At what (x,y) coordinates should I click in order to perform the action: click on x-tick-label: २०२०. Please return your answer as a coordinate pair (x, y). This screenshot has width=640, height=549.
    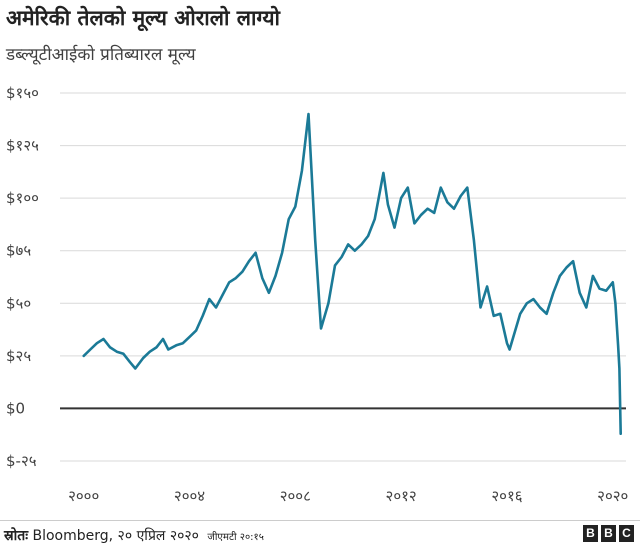
    Looking at the image, I should click on (612, 496).